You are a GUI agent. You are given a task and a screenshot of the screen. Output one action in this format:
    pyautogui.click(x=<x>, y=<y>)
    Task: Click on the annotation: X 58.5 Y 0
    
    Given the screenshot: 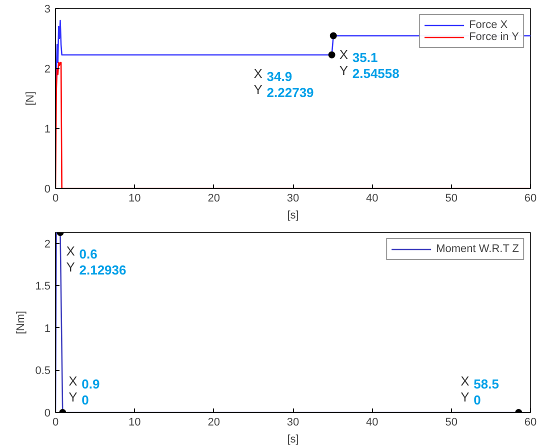 What is the action you would take?
    pyautogui.click(x=479, y=391)
    